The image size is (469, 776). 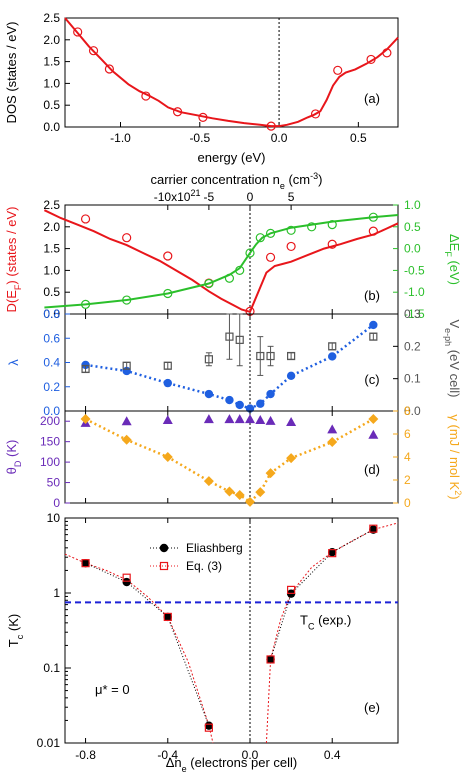 I want to click on legend-marker-eliashberg, so click(x=164, y=548).